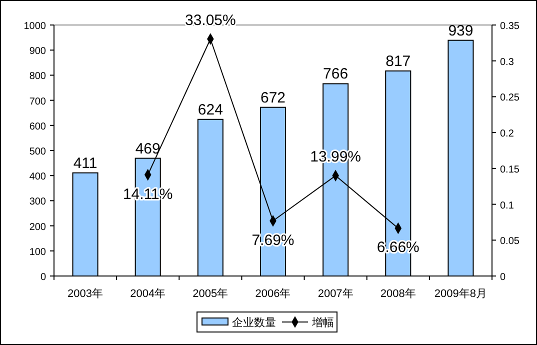  I want to click on y-tick-label: 0, so click(43, 277).